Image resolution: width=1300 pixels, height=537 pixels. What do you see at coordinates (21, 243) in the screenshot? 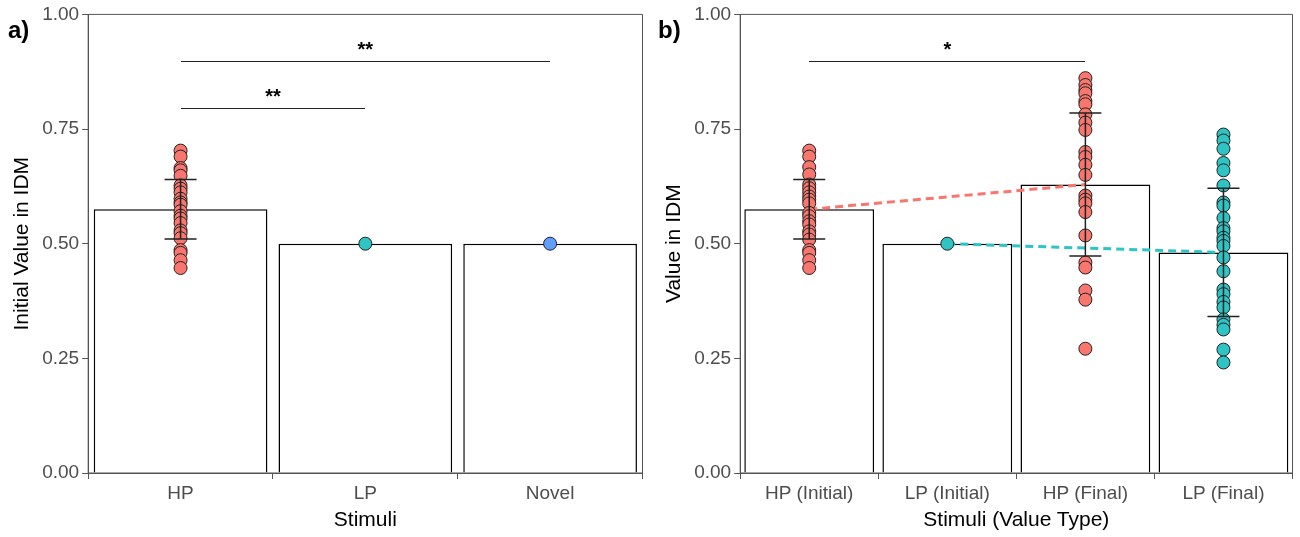
I see `y-axis-title: Initial Value in IDM` at bounding box center [21, 243].